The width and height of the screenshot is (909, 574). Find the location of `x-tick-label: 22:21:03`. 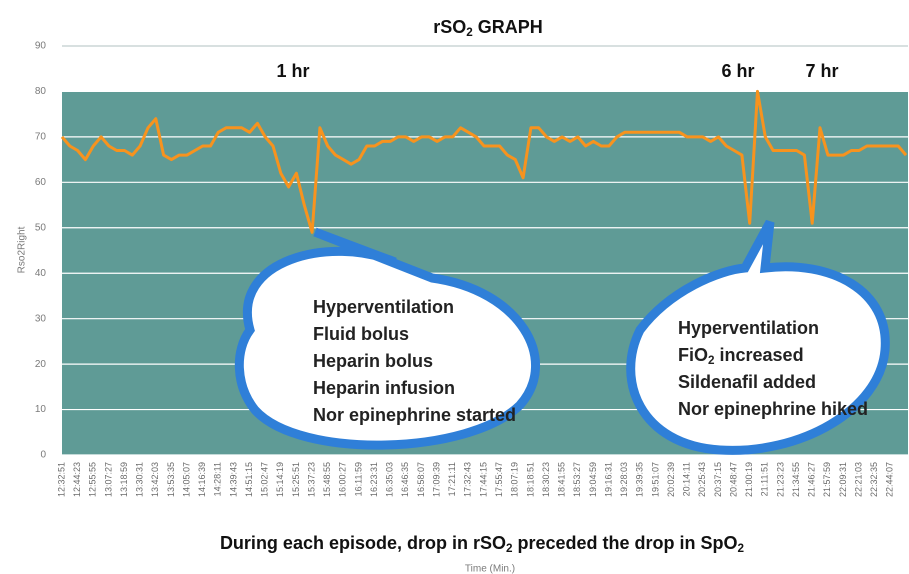

x-tick-label: 22:21:03 is located at coordinates (858, 479).